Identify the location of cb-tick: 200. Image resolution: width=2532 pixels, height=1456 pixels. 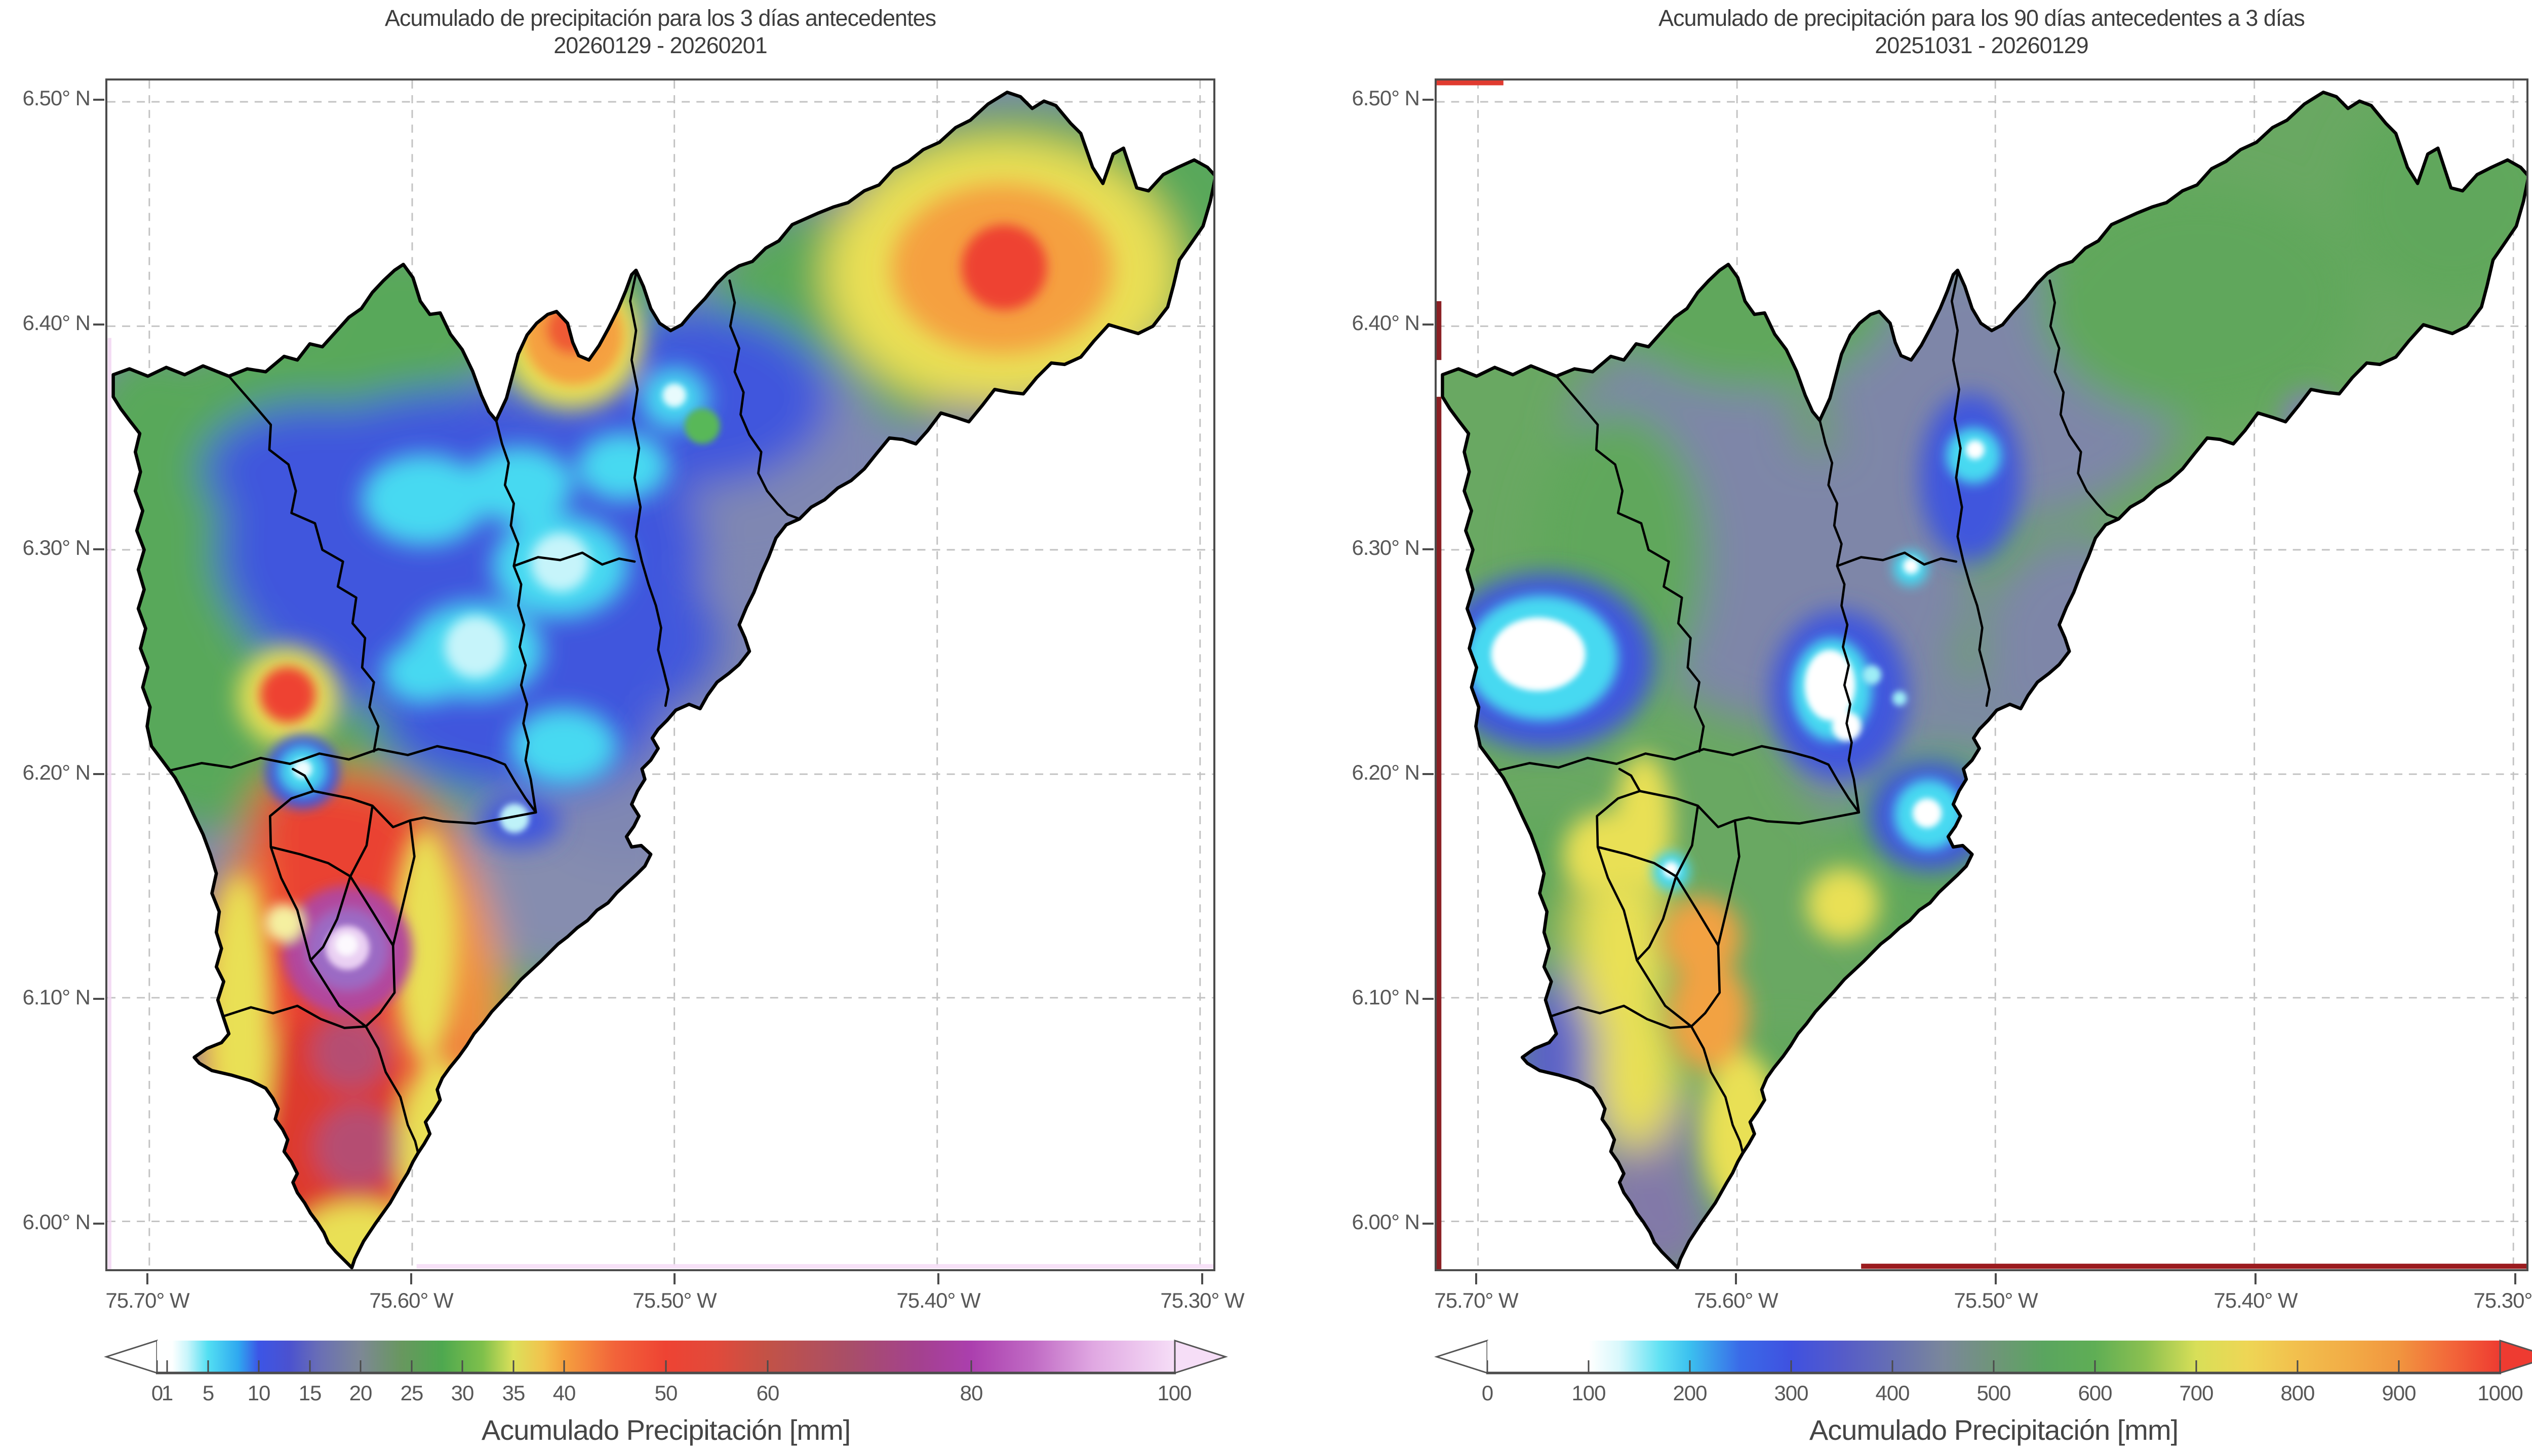
(1690, 1393).